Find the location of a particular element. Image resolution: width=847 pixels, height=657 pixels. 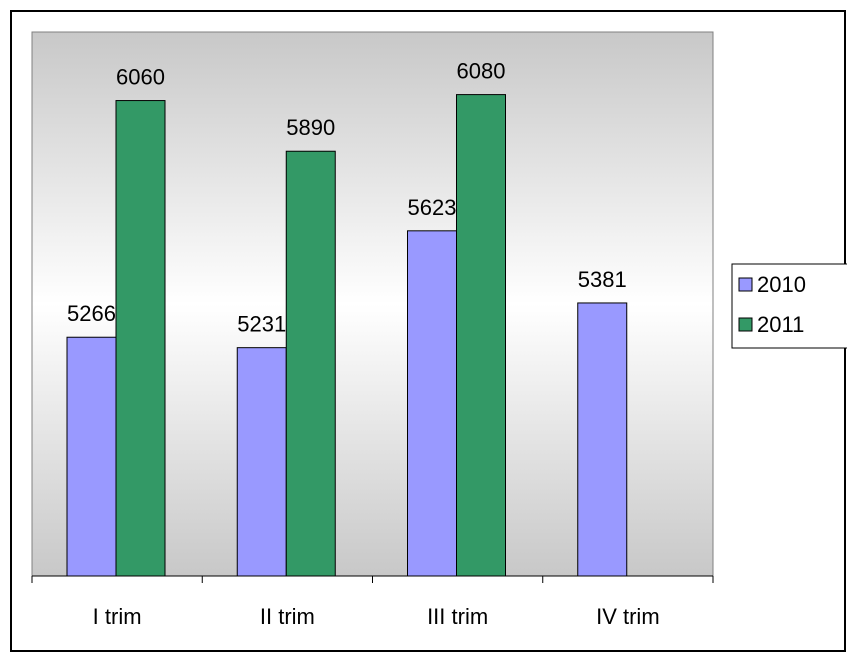

data-label-2010-2: 5231 is located at coordinates (261, 324).